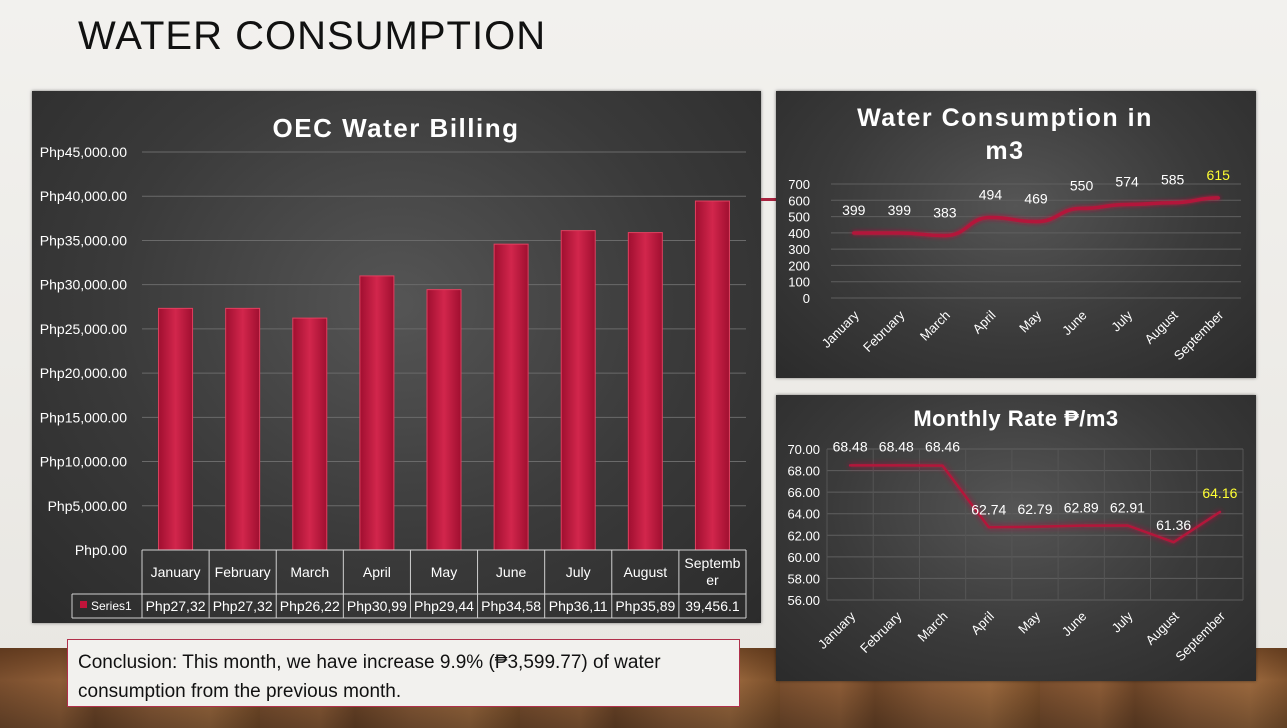 The width and height of the screenshot is (1287, 728). What do you see at coordinates (1081, 508) in the screenshot?
I see `data-label: 62.89` at bounding box center [1081, 508].